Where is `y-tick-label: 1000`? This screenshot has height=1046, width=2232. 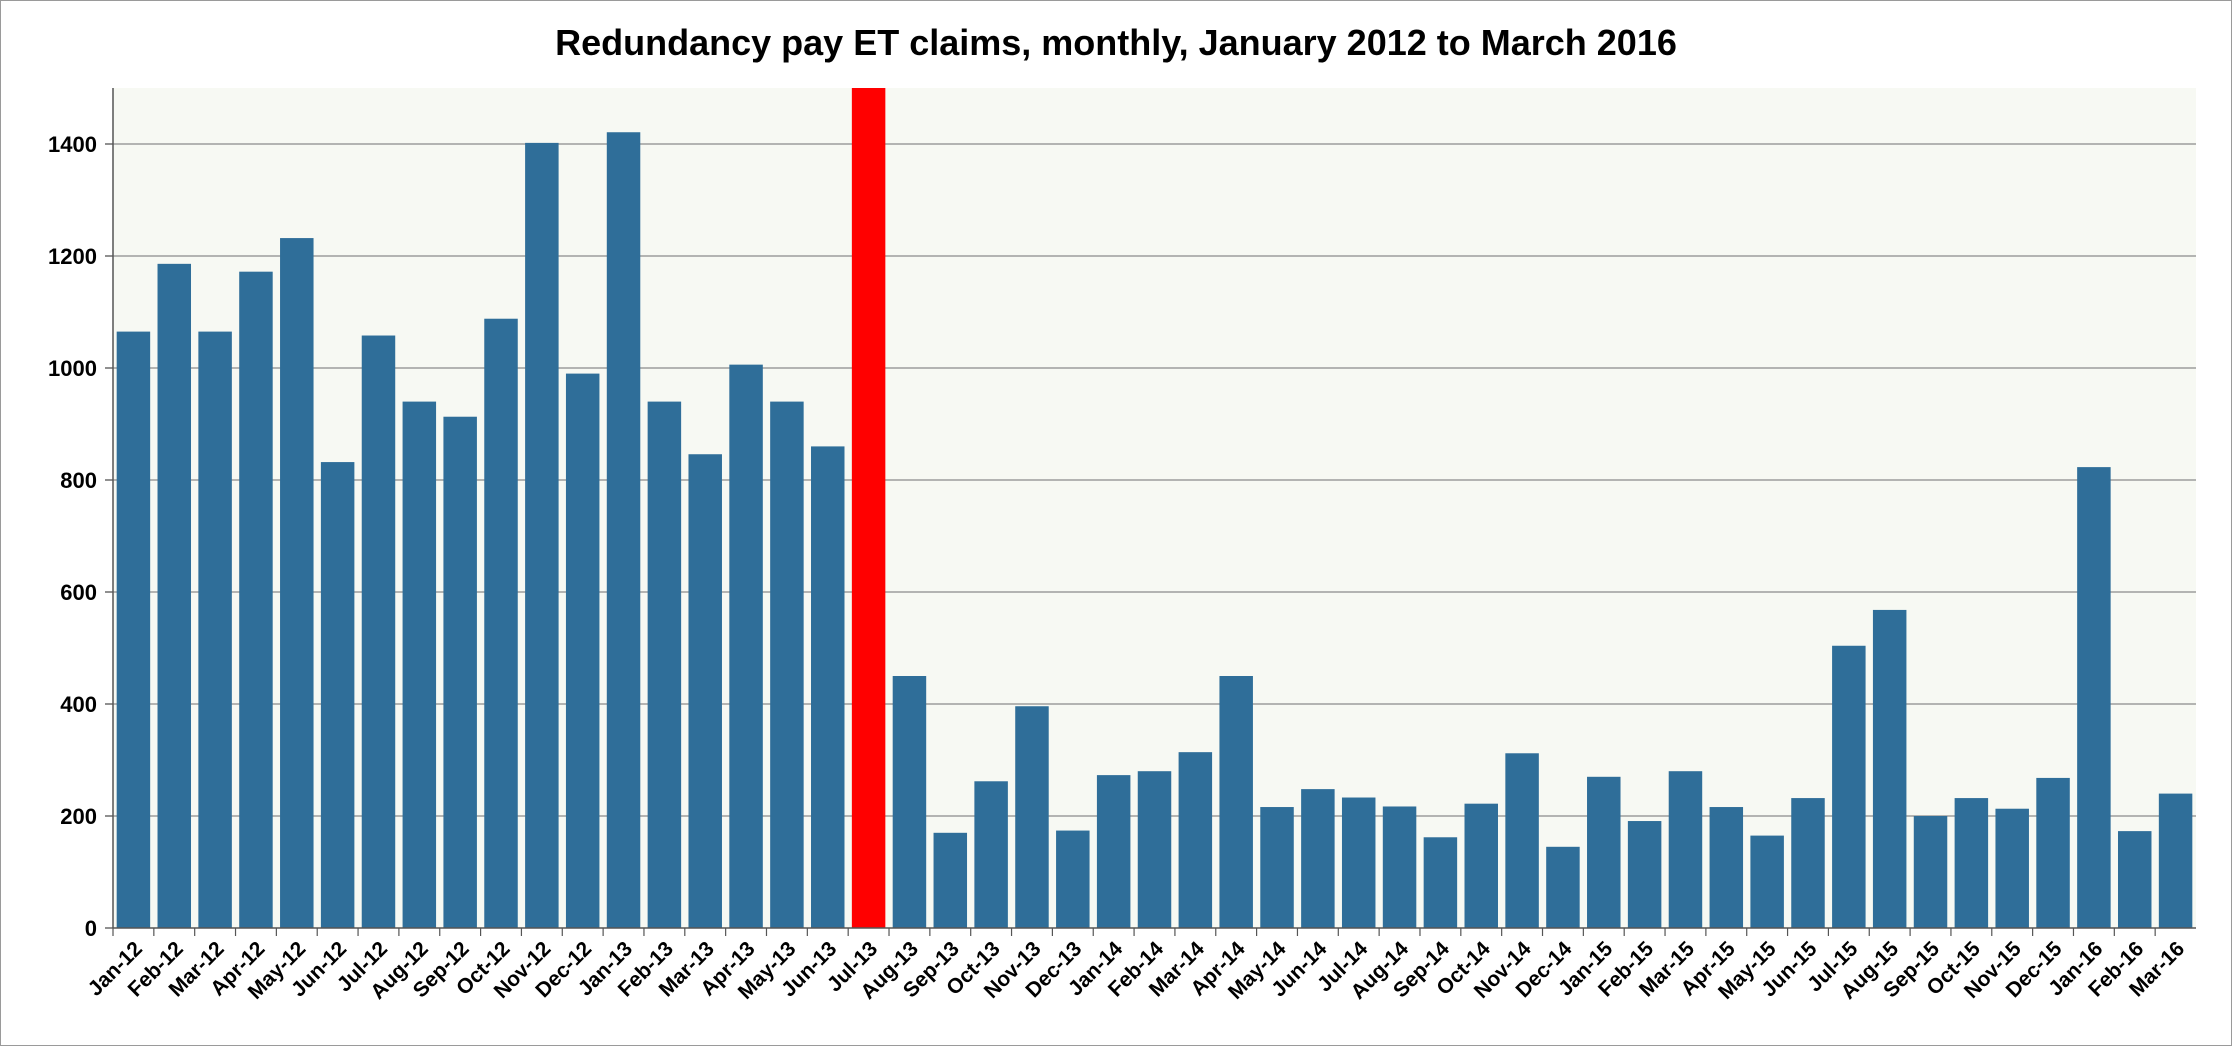
y-tick-label: 1000 is located at coordinates (72, 368).